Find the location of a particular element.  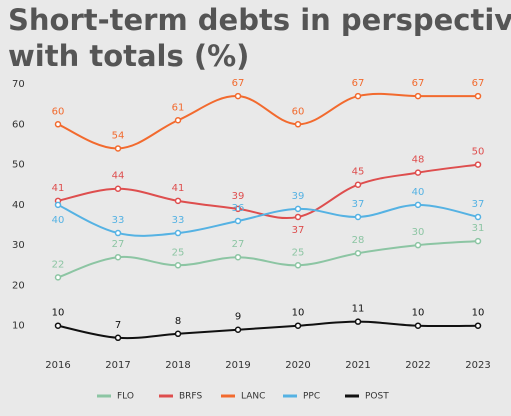

legend-label: FLO is located at coordinates (125, 397).